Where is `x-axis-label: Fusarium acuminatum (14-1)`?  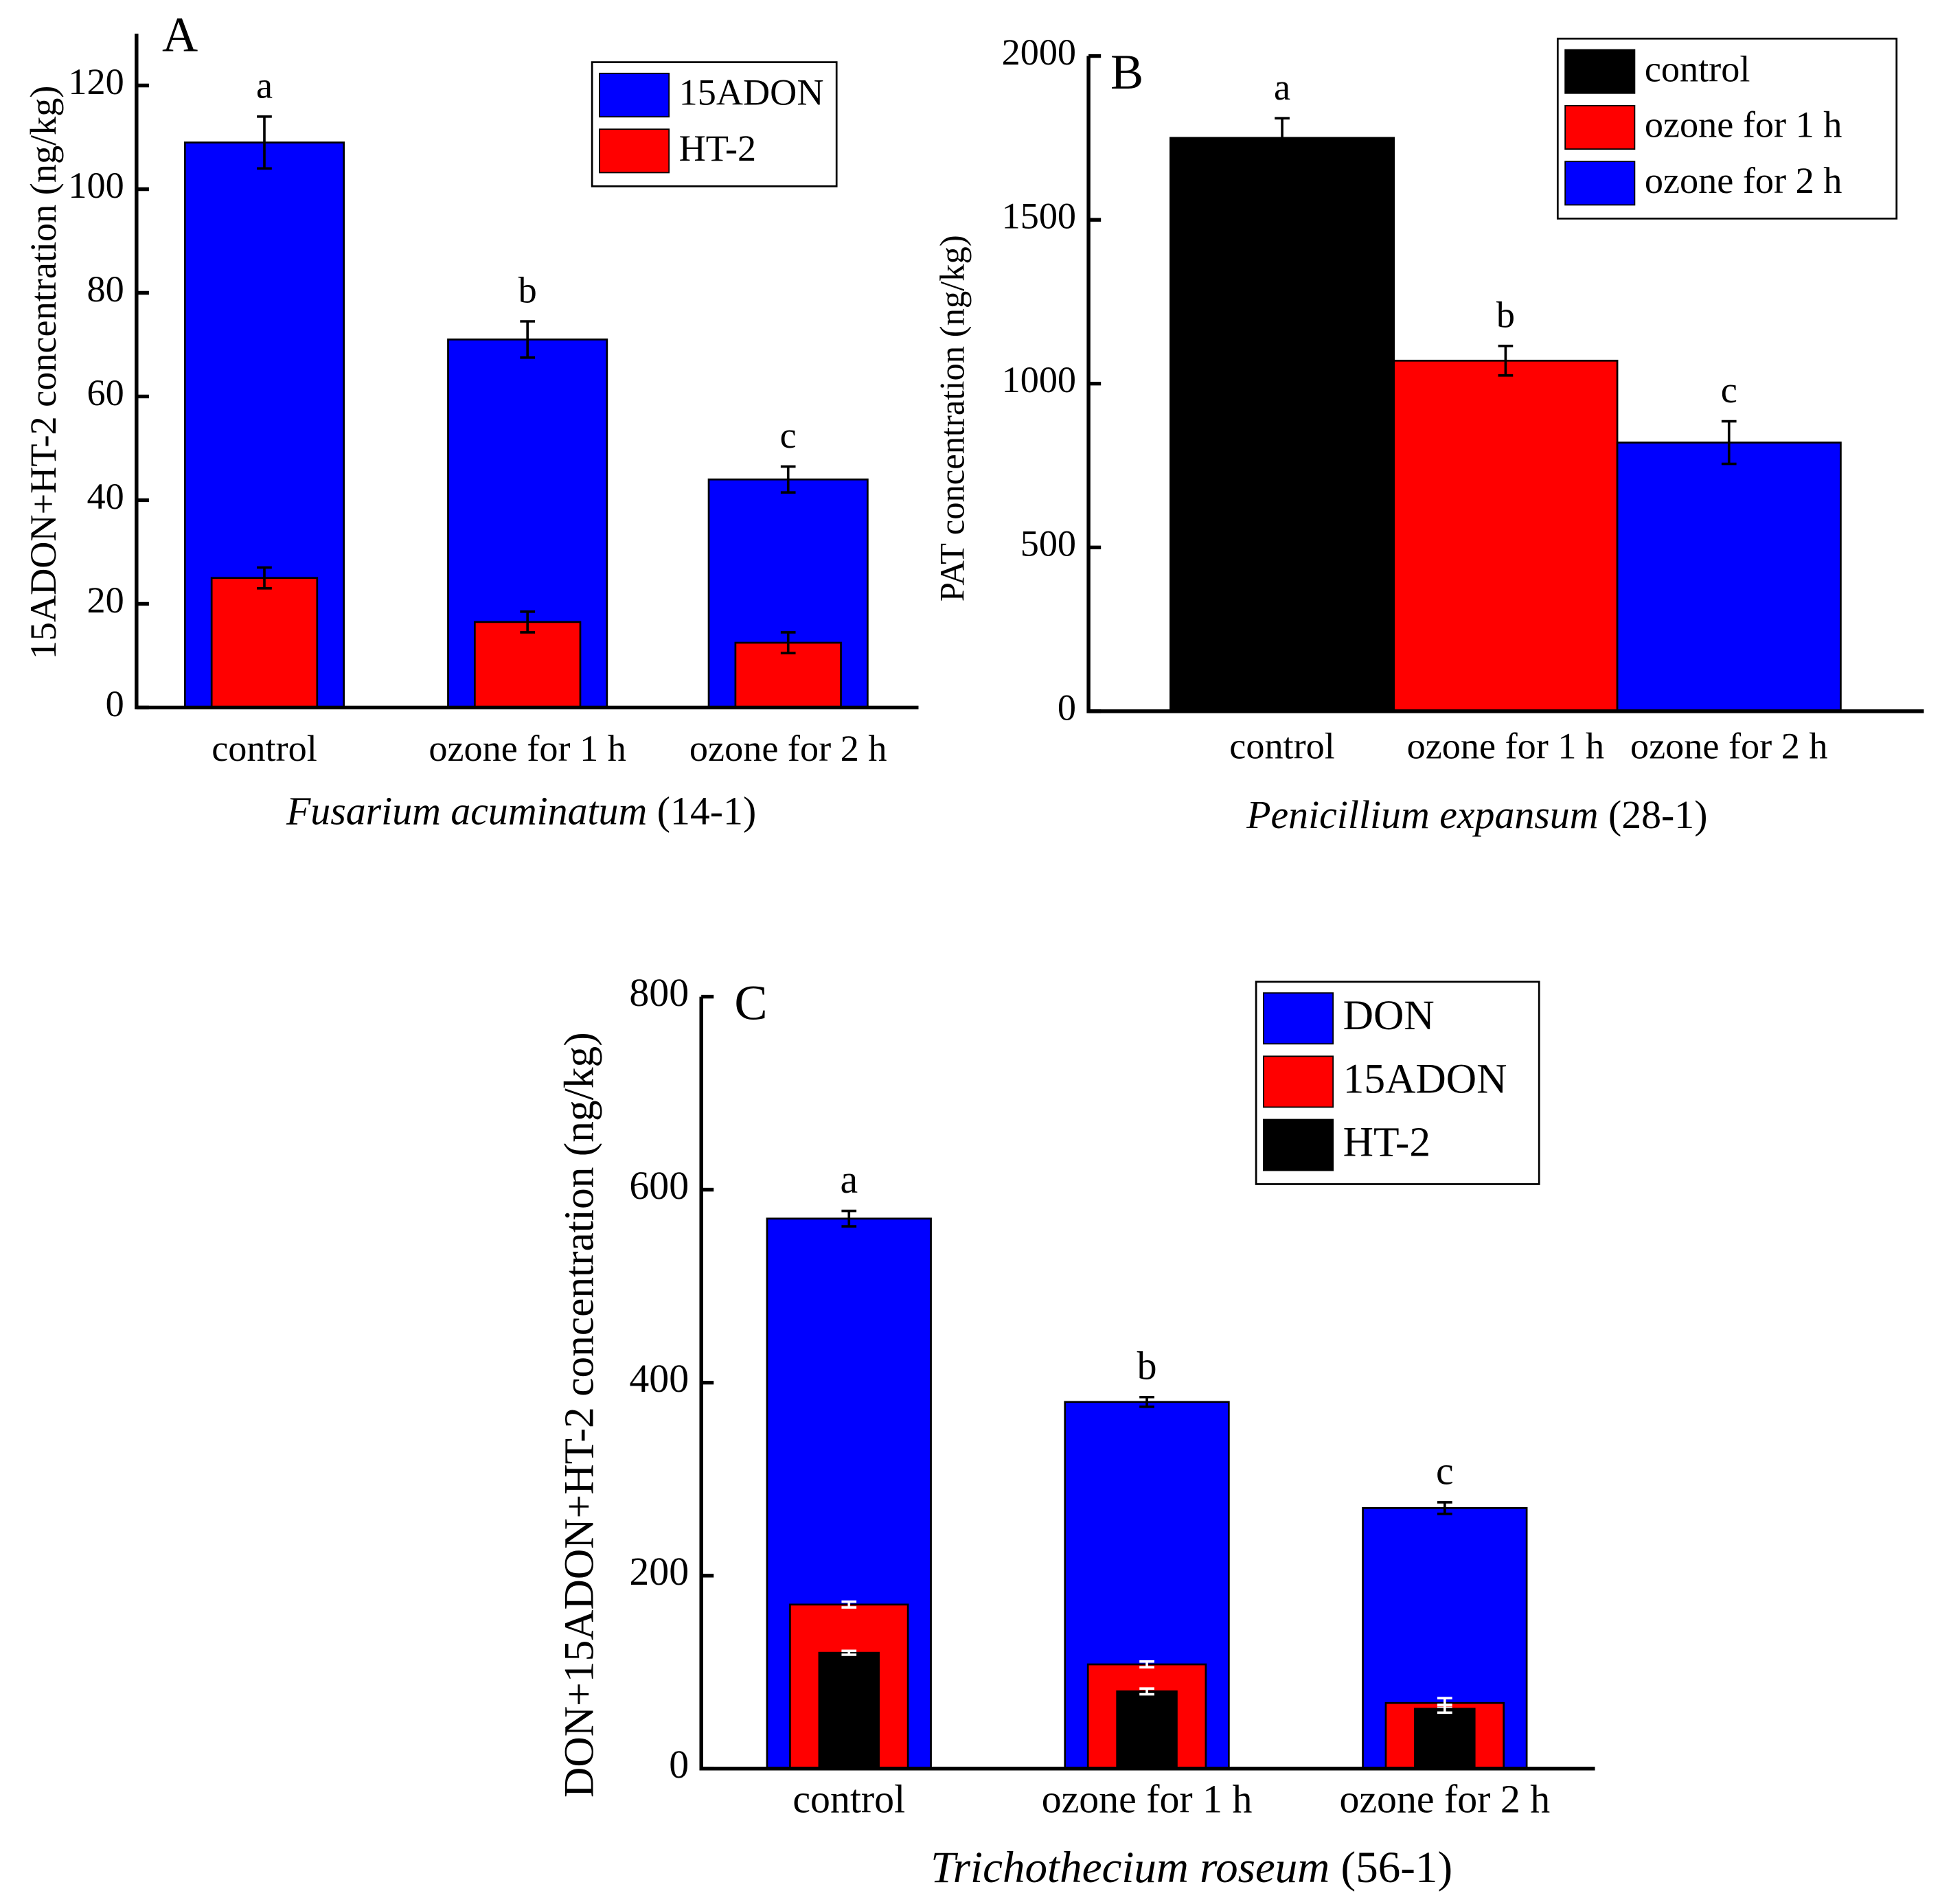
x-axis-label: Fusarium acuminatum (14-1) is located at coordinates (521, 811).